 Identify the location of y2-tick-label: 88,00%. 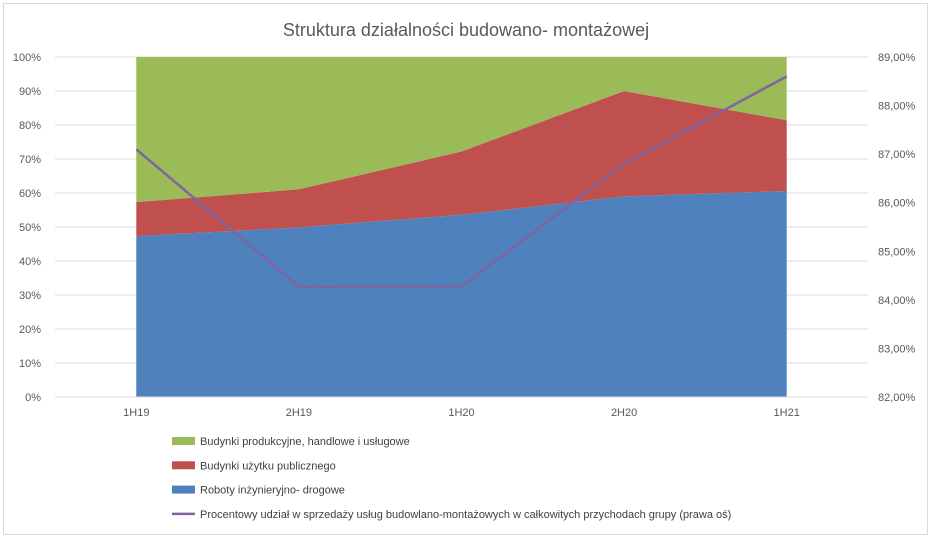
(897, 107).